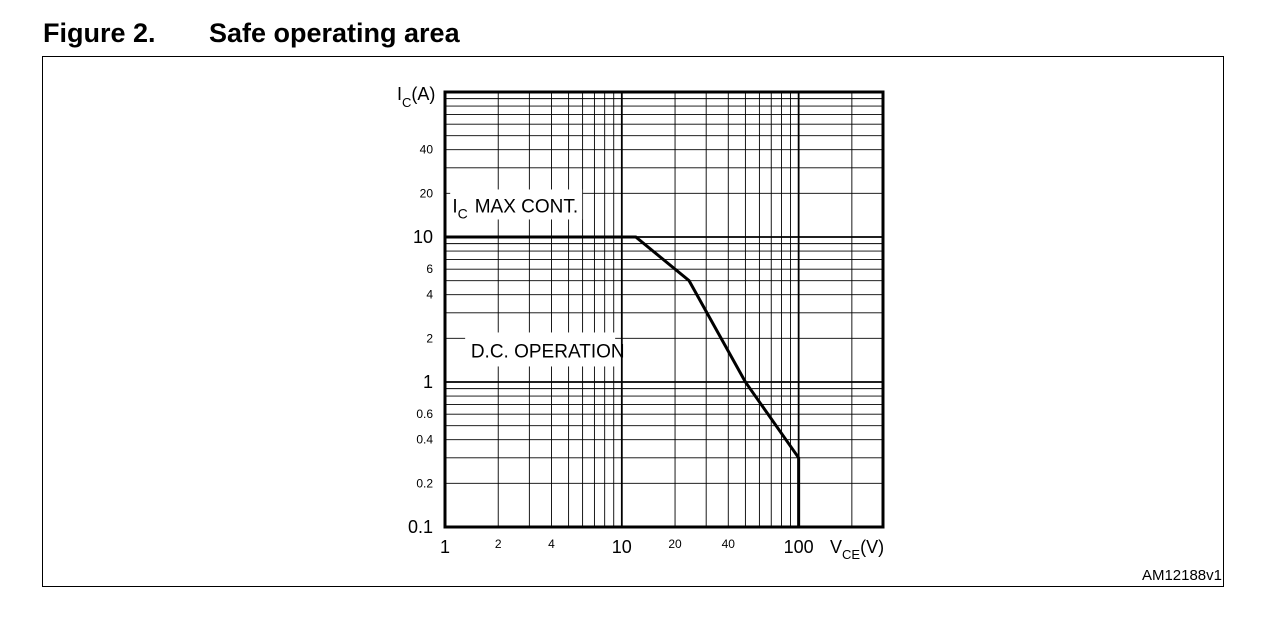 Image resolution: width=1262 pixels, height=621 pixels. I want to click on figure-code: AM12188v1, so click(1181, 575).